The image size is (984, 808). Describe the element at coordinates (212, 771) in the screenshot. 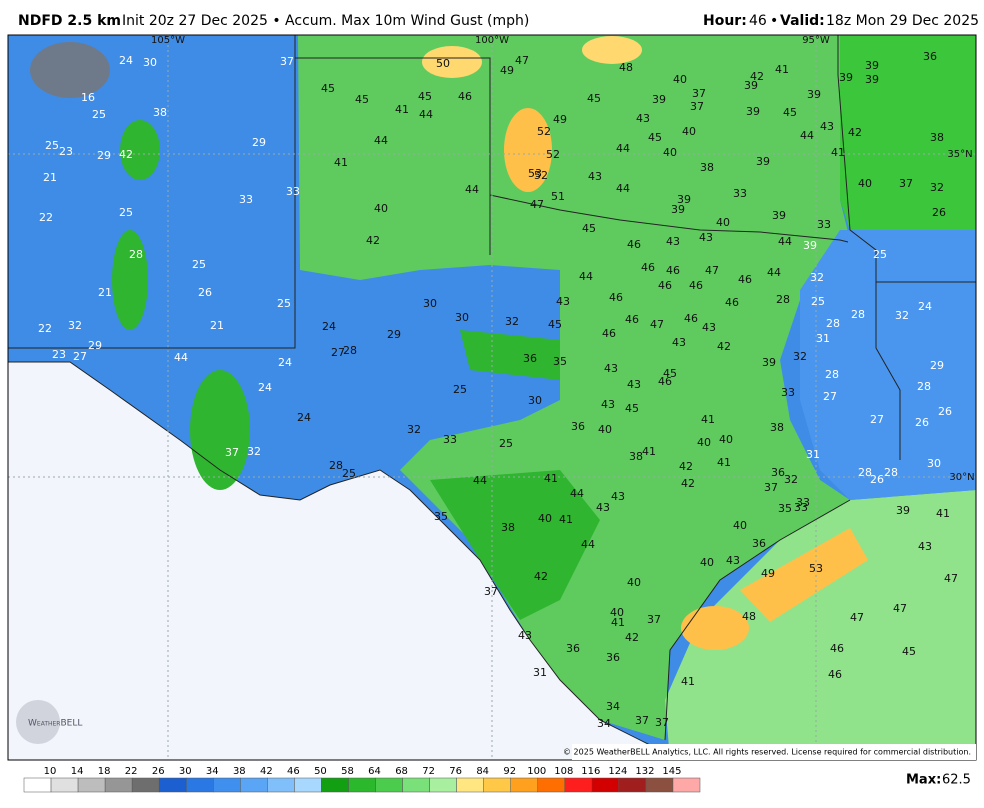

I see `colorbar-tick-label: 34` at that location.